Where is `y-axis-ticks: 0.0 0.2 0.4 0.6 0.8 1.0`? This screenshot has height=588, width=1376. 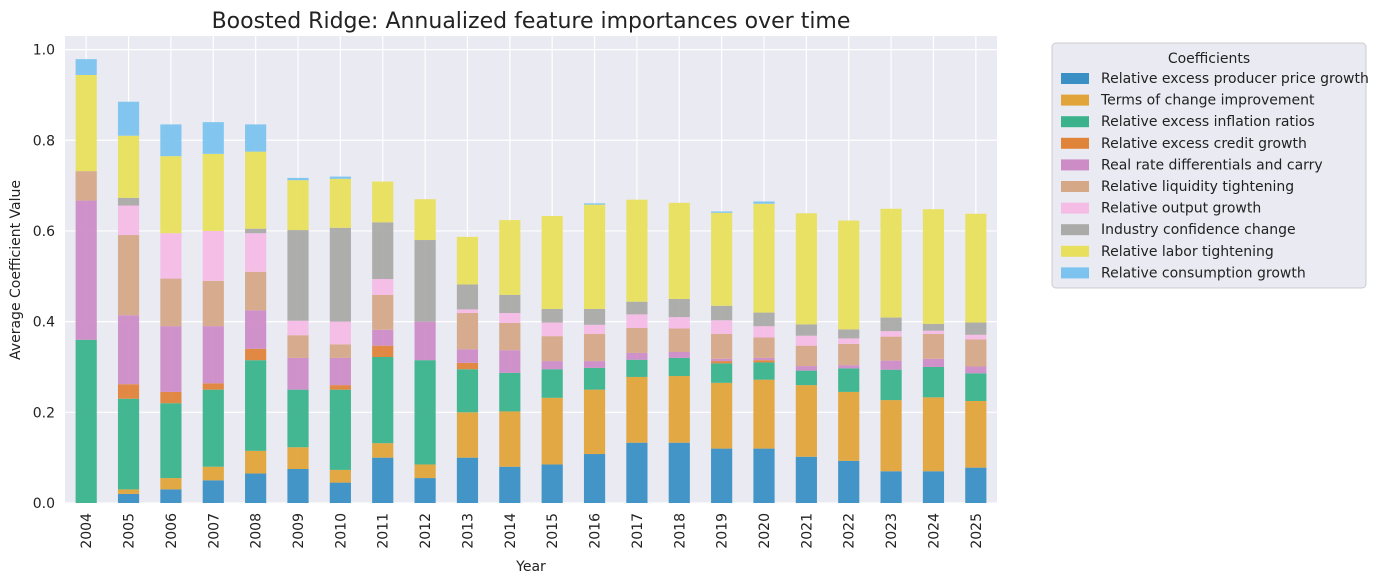
y-axis-ticks: 0.0 0.2 0.4 0.6 0.8 1.0 is located at coordinates (44, 277).